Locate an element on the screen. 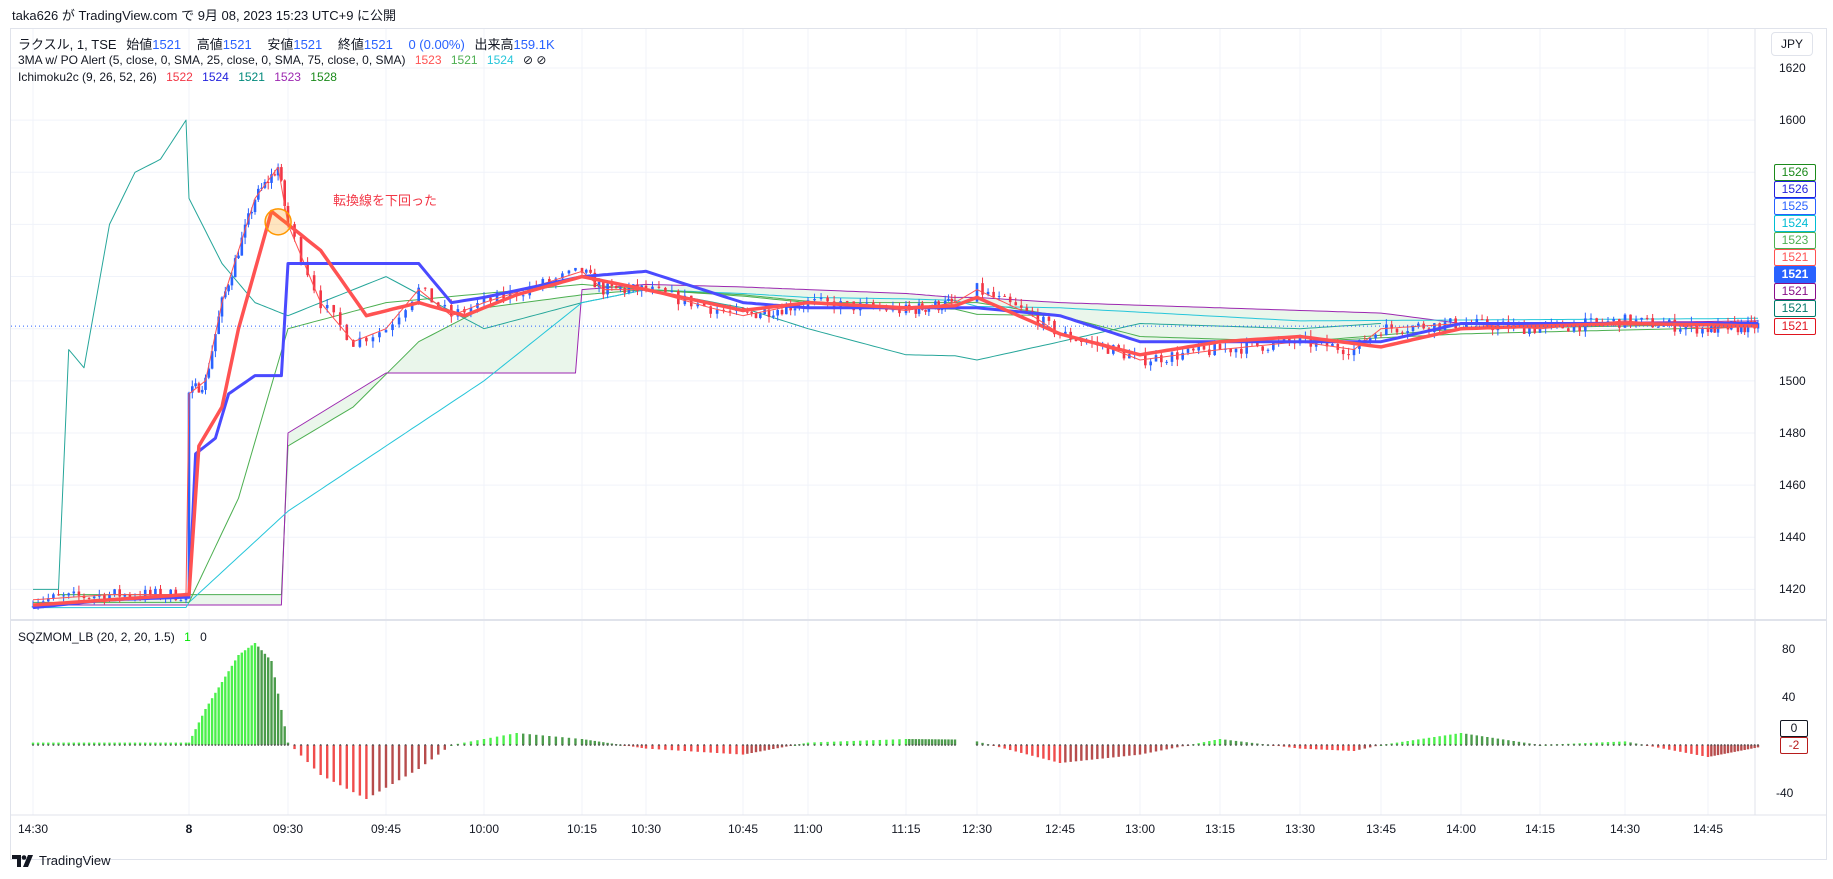  time-tick-label: 8 is located at coordinates (189, 829).